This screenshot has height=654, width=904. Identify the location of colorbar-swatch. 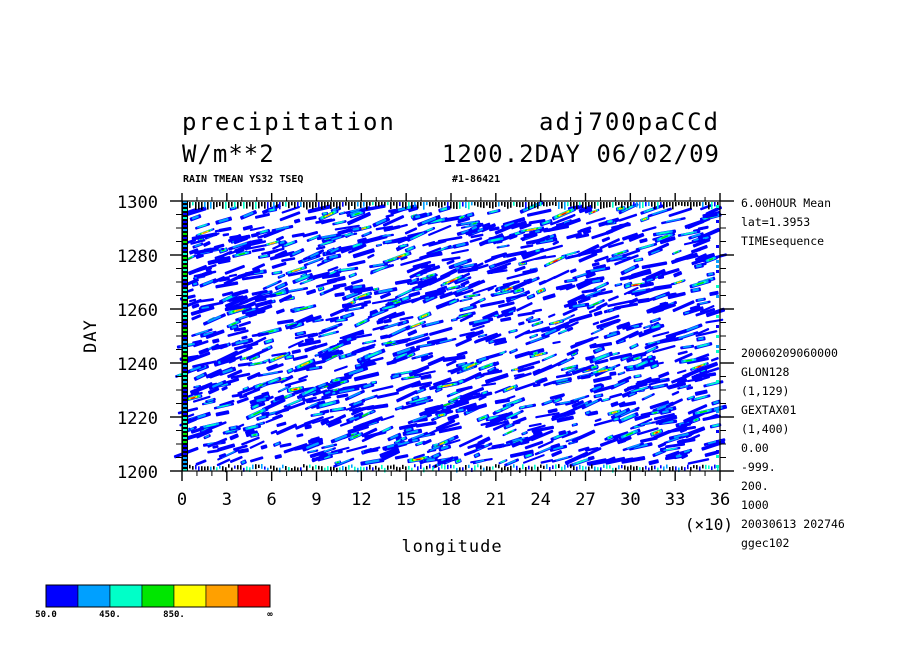
(254, 596).